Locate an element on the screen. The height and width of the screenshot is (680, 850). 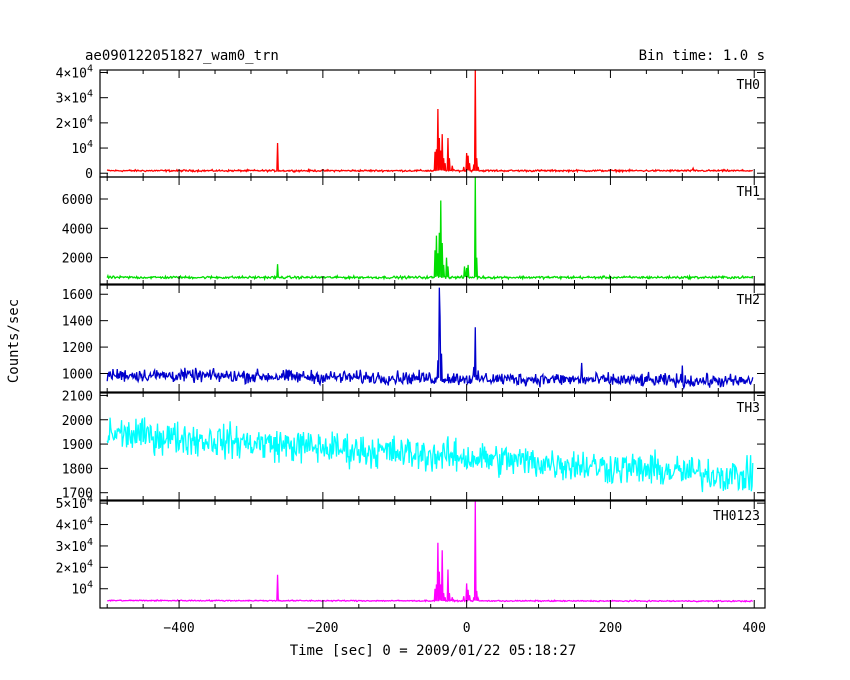
channel-label: TH3 is located at coordinates (748, 408).